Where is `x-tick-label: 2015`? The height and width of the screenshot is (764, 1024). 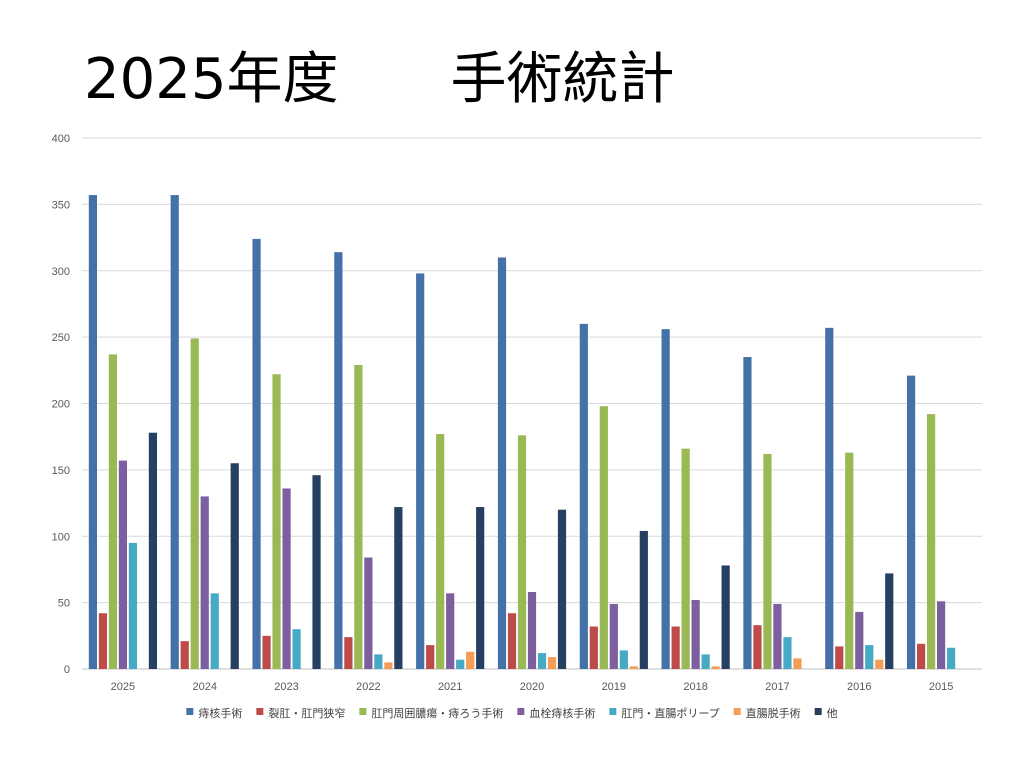
x-tick-label: 2015 is located at coordinates (941, 687).